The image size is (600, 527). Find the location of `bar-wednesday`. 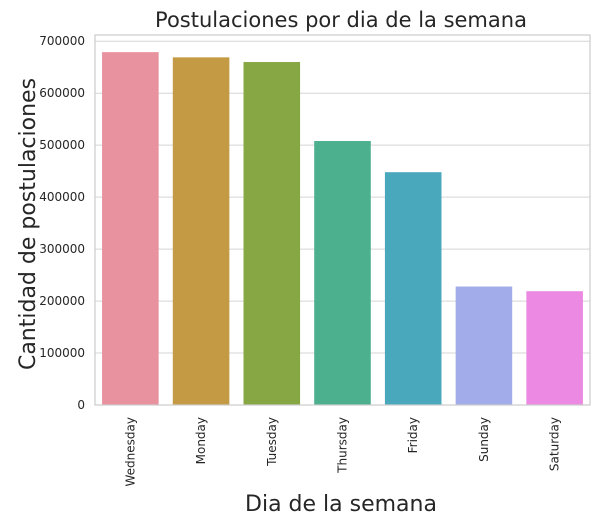

bar-wednesday is located at coordinates (130, 229).